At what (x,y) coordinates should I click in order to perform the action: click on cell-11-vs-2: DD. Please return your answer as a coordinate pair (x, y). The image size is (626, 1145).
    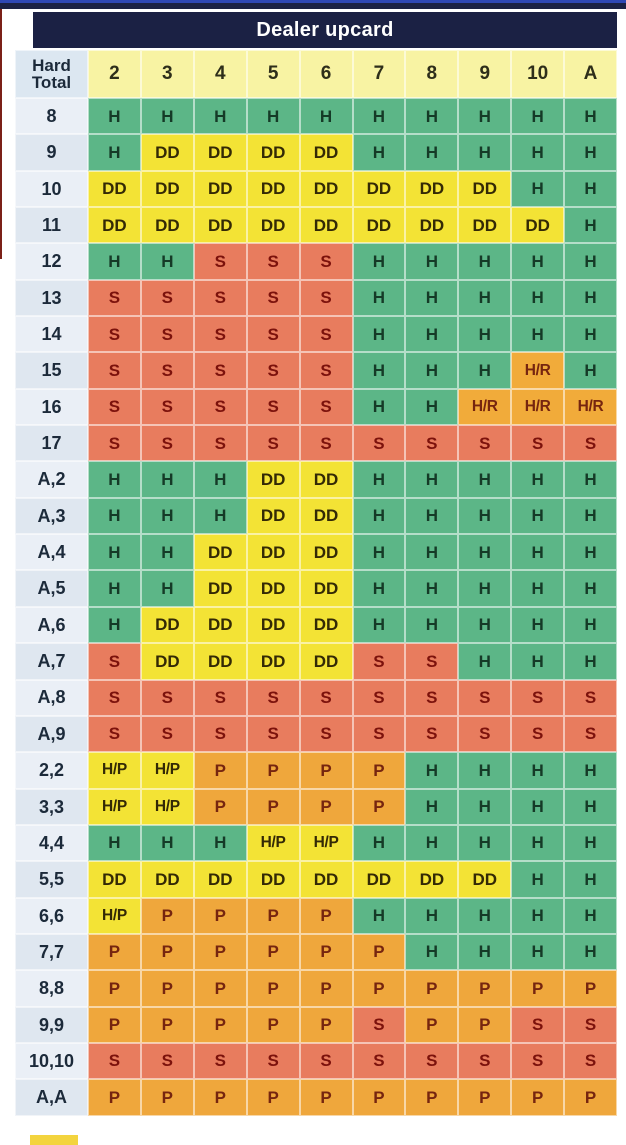
    Looking at the image, I should click on (114, 225).